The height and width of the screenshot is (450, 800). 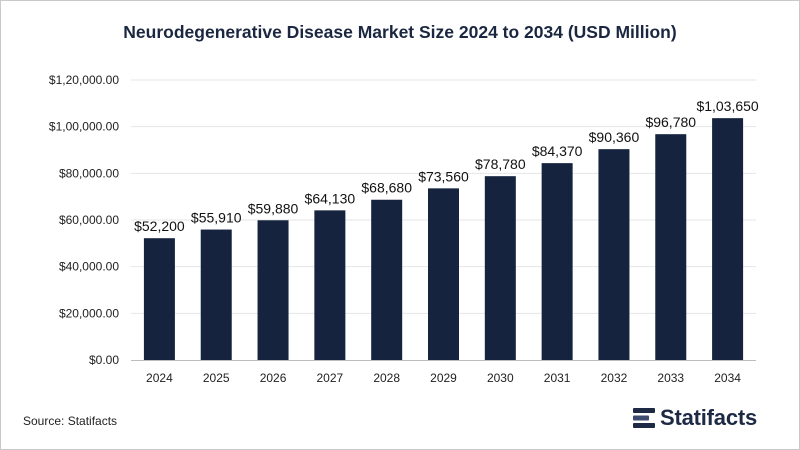 I want to click on bar-2032, so click(x=614, y=254).